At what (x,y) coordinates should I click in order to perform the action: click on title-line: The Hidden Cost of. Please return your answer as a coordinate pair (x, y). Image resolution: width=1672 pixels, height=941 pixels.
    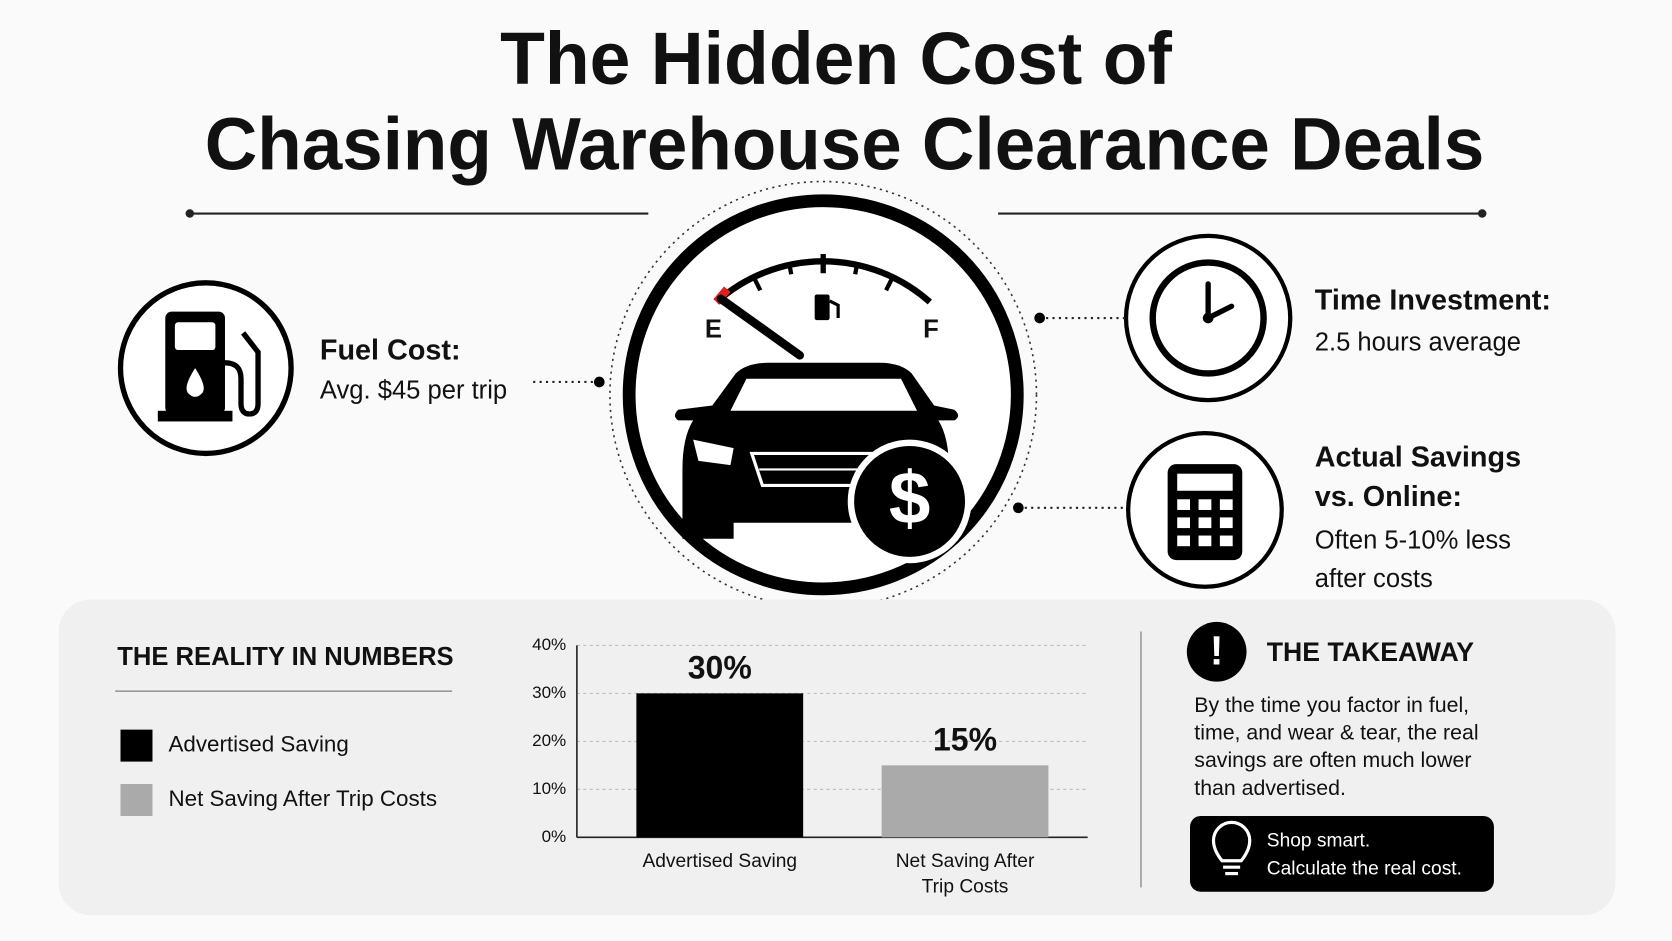
    Looking at the image, I should click on (836, 58).